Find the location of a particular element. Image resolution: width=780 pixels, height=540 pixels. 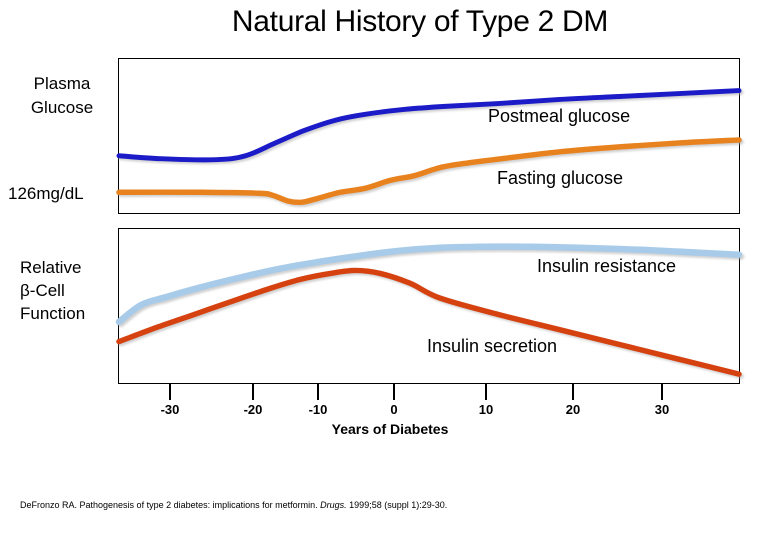

citation-journal: Drugs. is located at coordinates (333, 505).